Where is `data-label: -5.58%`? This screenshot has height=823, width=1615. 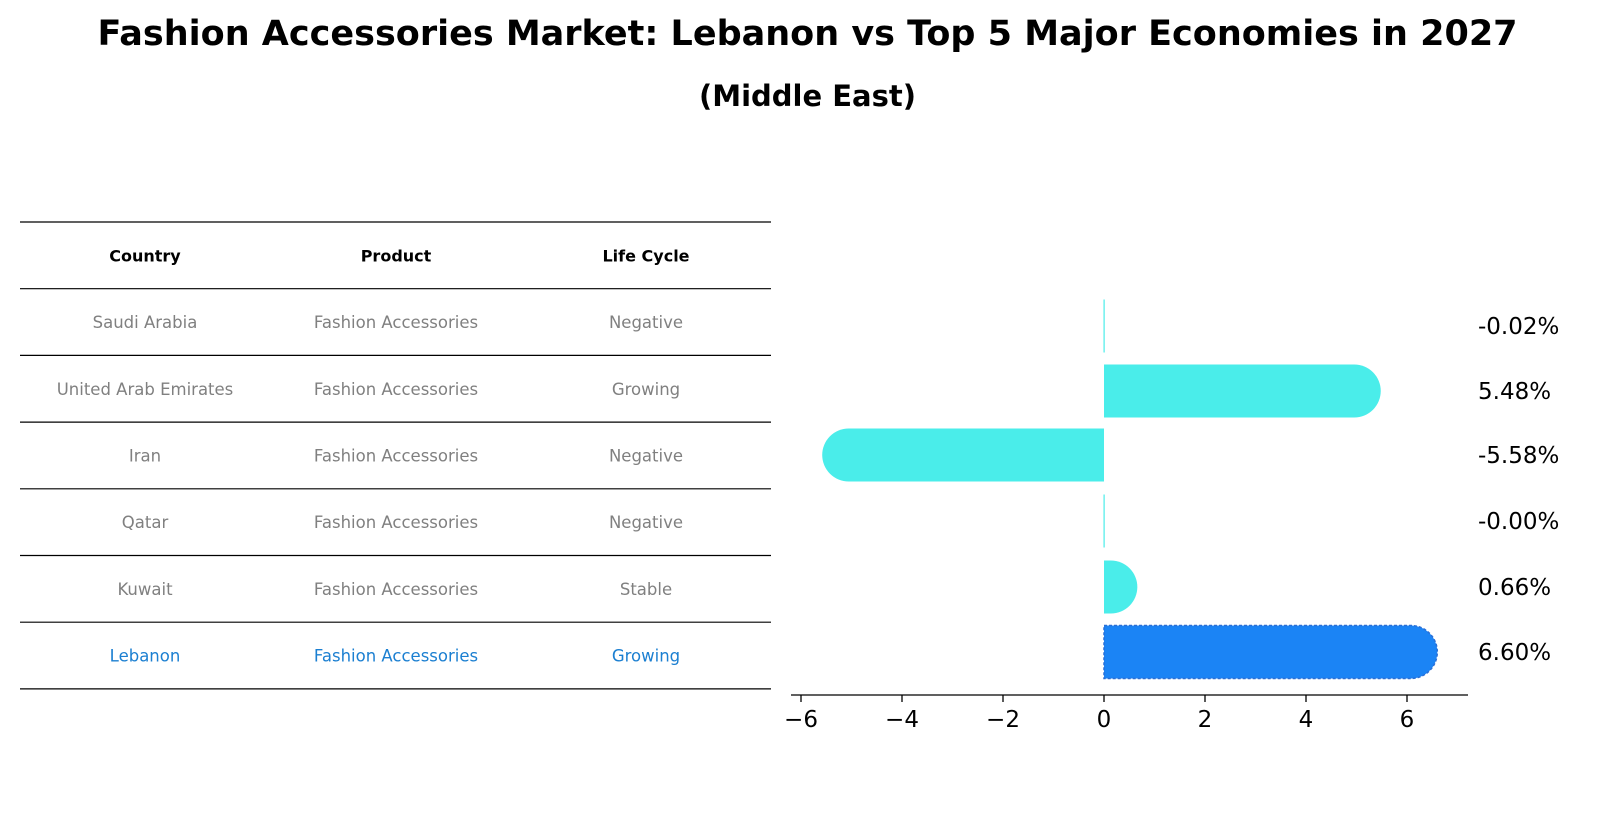 data-label: -5.58% is located at coordinates (1518, 456).